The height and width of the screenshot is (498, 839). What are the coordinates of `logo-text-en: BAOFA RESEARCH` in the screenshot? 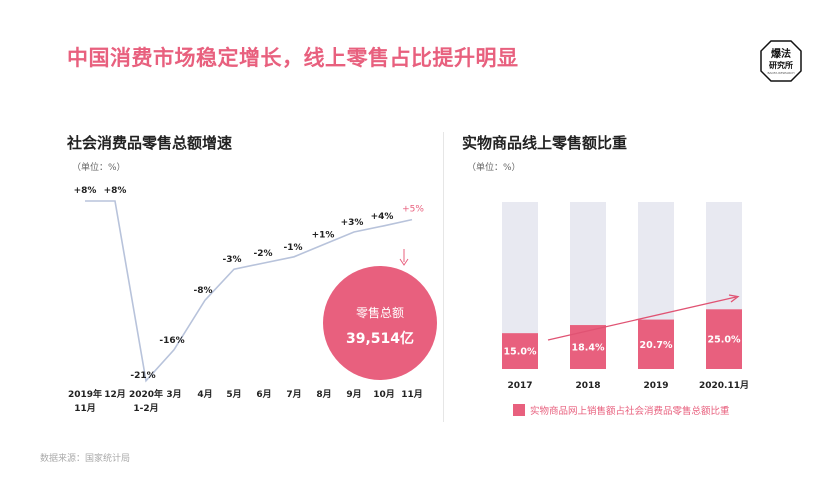 It's located at (781, 73).